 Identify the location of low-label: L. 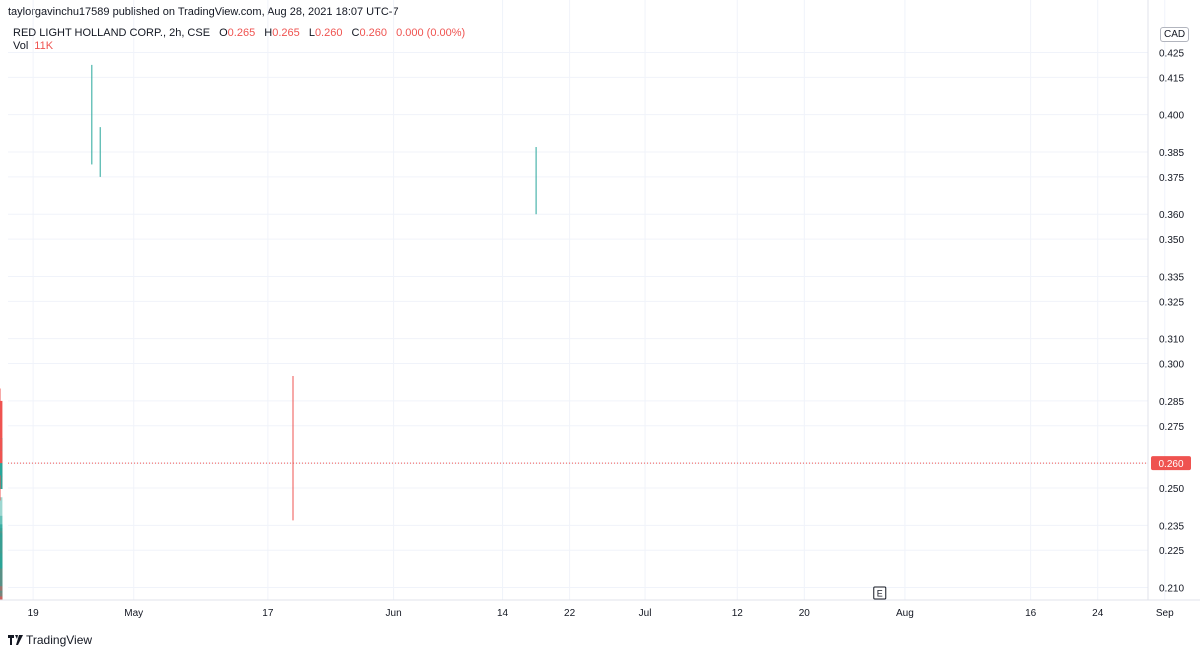
(311, 33).